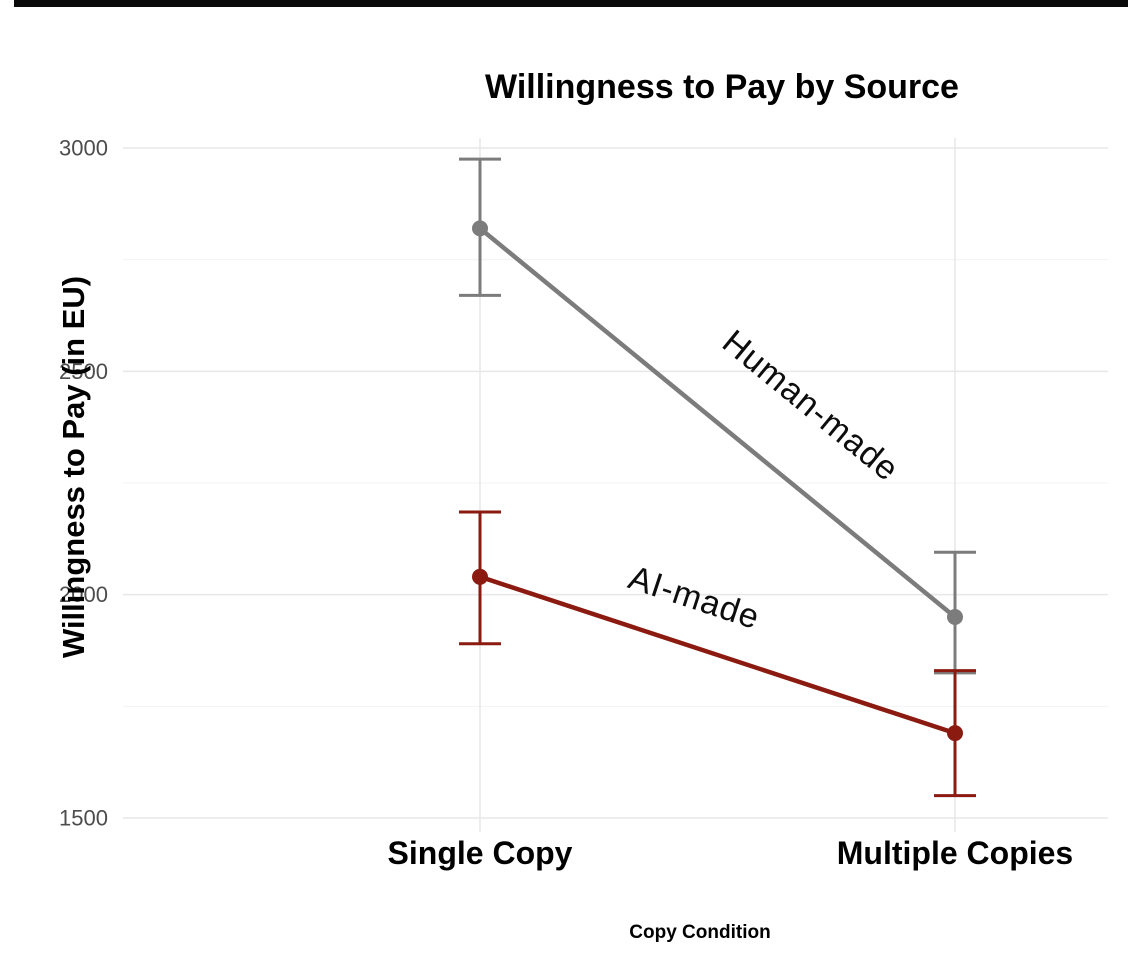 The width and height of the screenshot is (1142, 970). Describe the element at coordinates (955, 853) in the screenshot. I see `x-category-label-multiple-copies: Multiple Copies` at that location.